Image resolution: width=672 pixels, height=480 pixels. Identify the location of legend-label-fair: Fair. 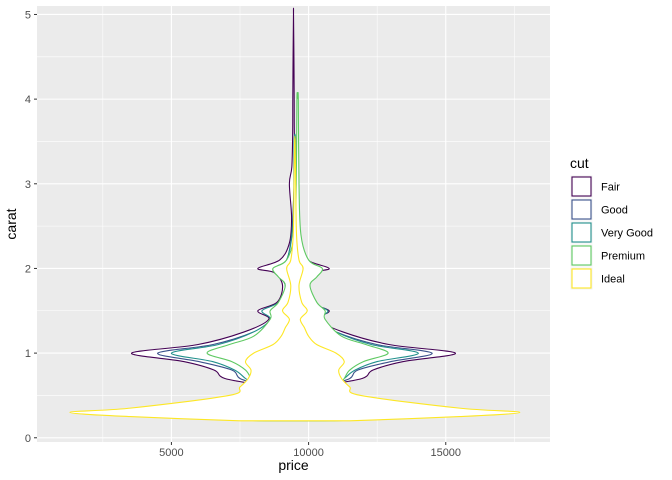
(610, 188).